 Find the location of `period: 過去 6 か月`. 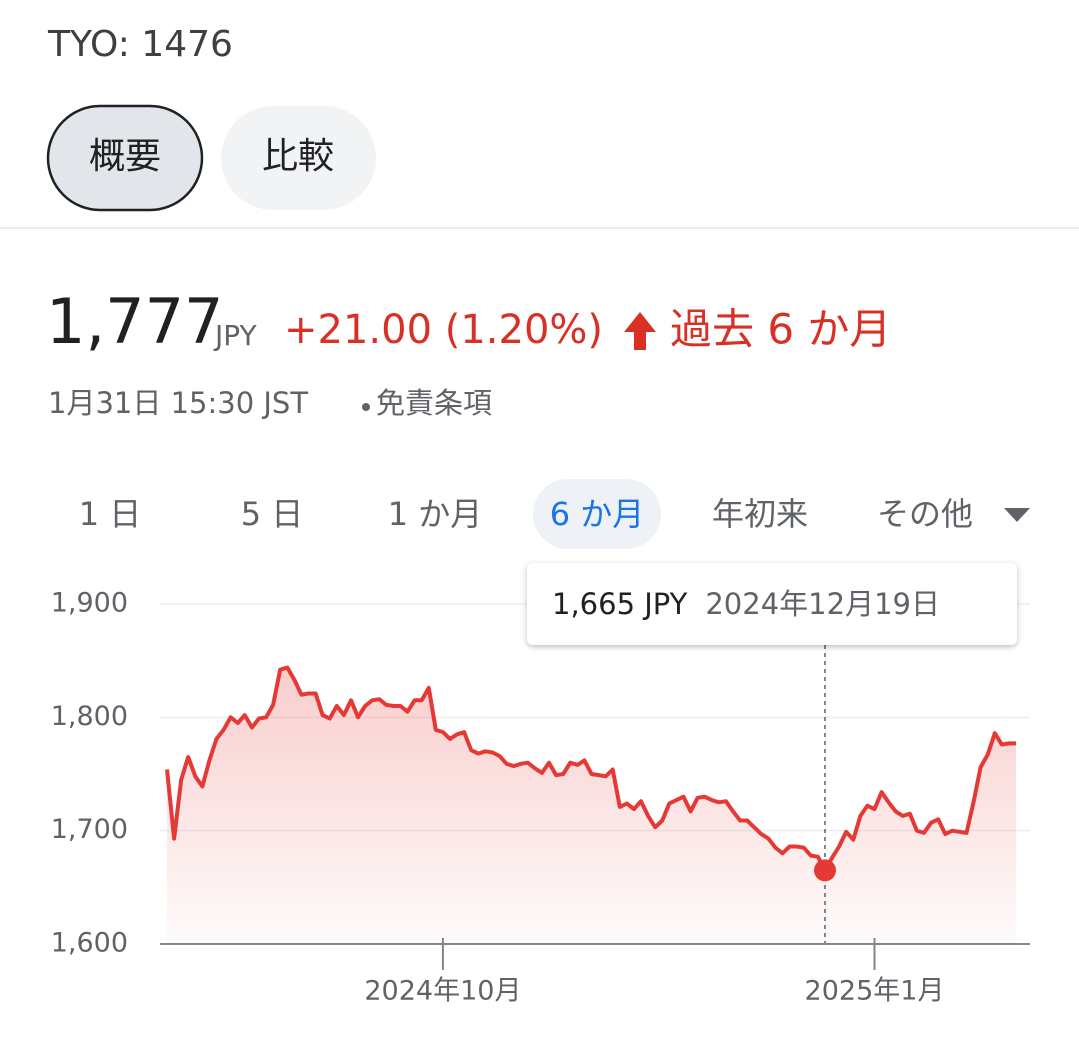

period: 過去 6 か月 is located at coordinates (780, 329).